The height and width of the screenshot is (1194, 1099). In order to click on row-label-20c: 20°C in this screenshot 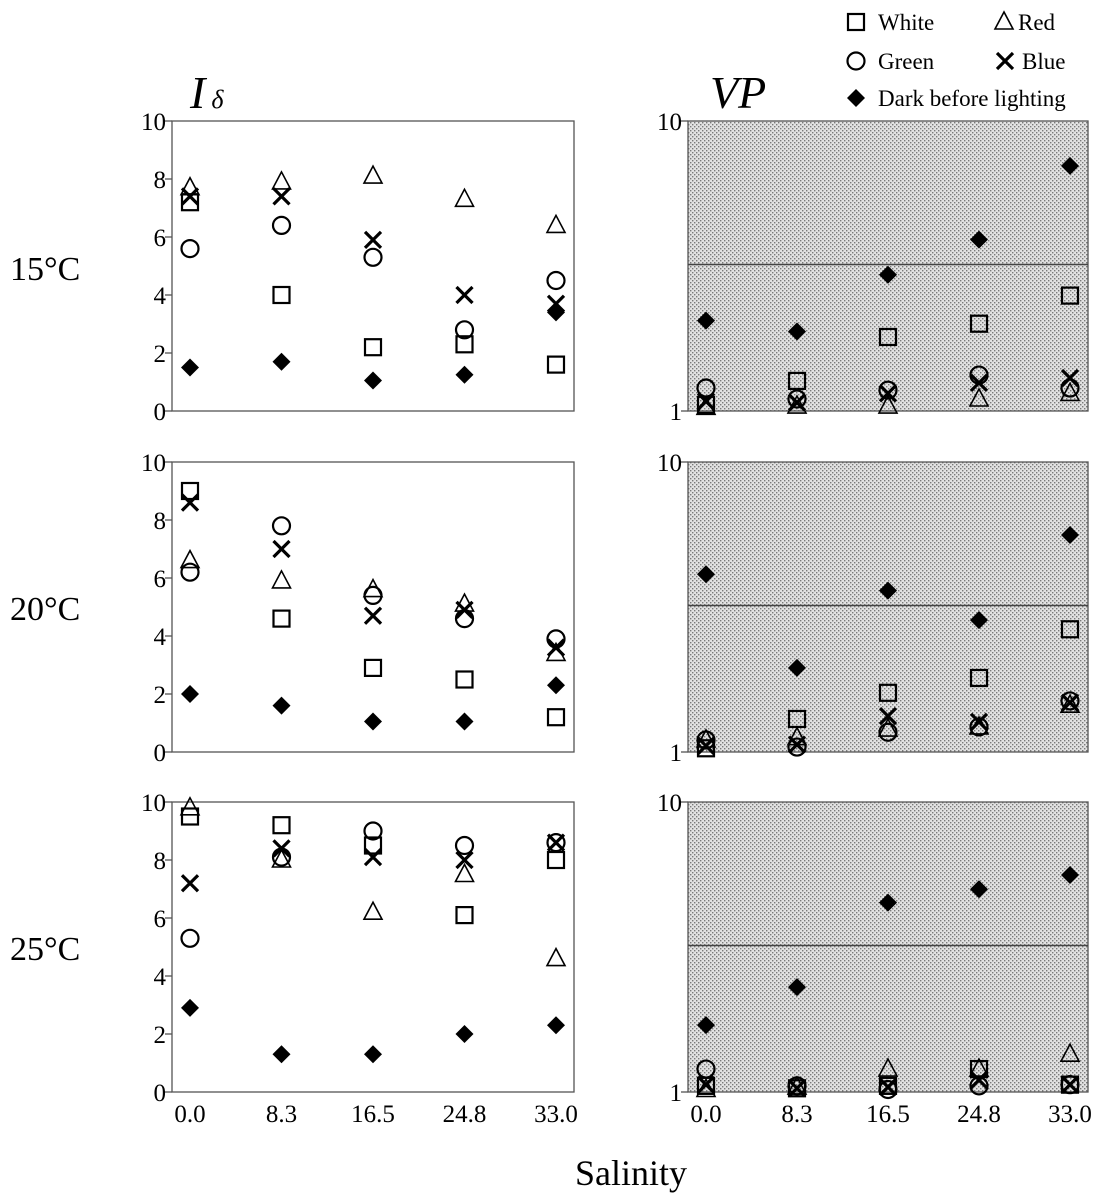, I will do `click(45, 609)`.